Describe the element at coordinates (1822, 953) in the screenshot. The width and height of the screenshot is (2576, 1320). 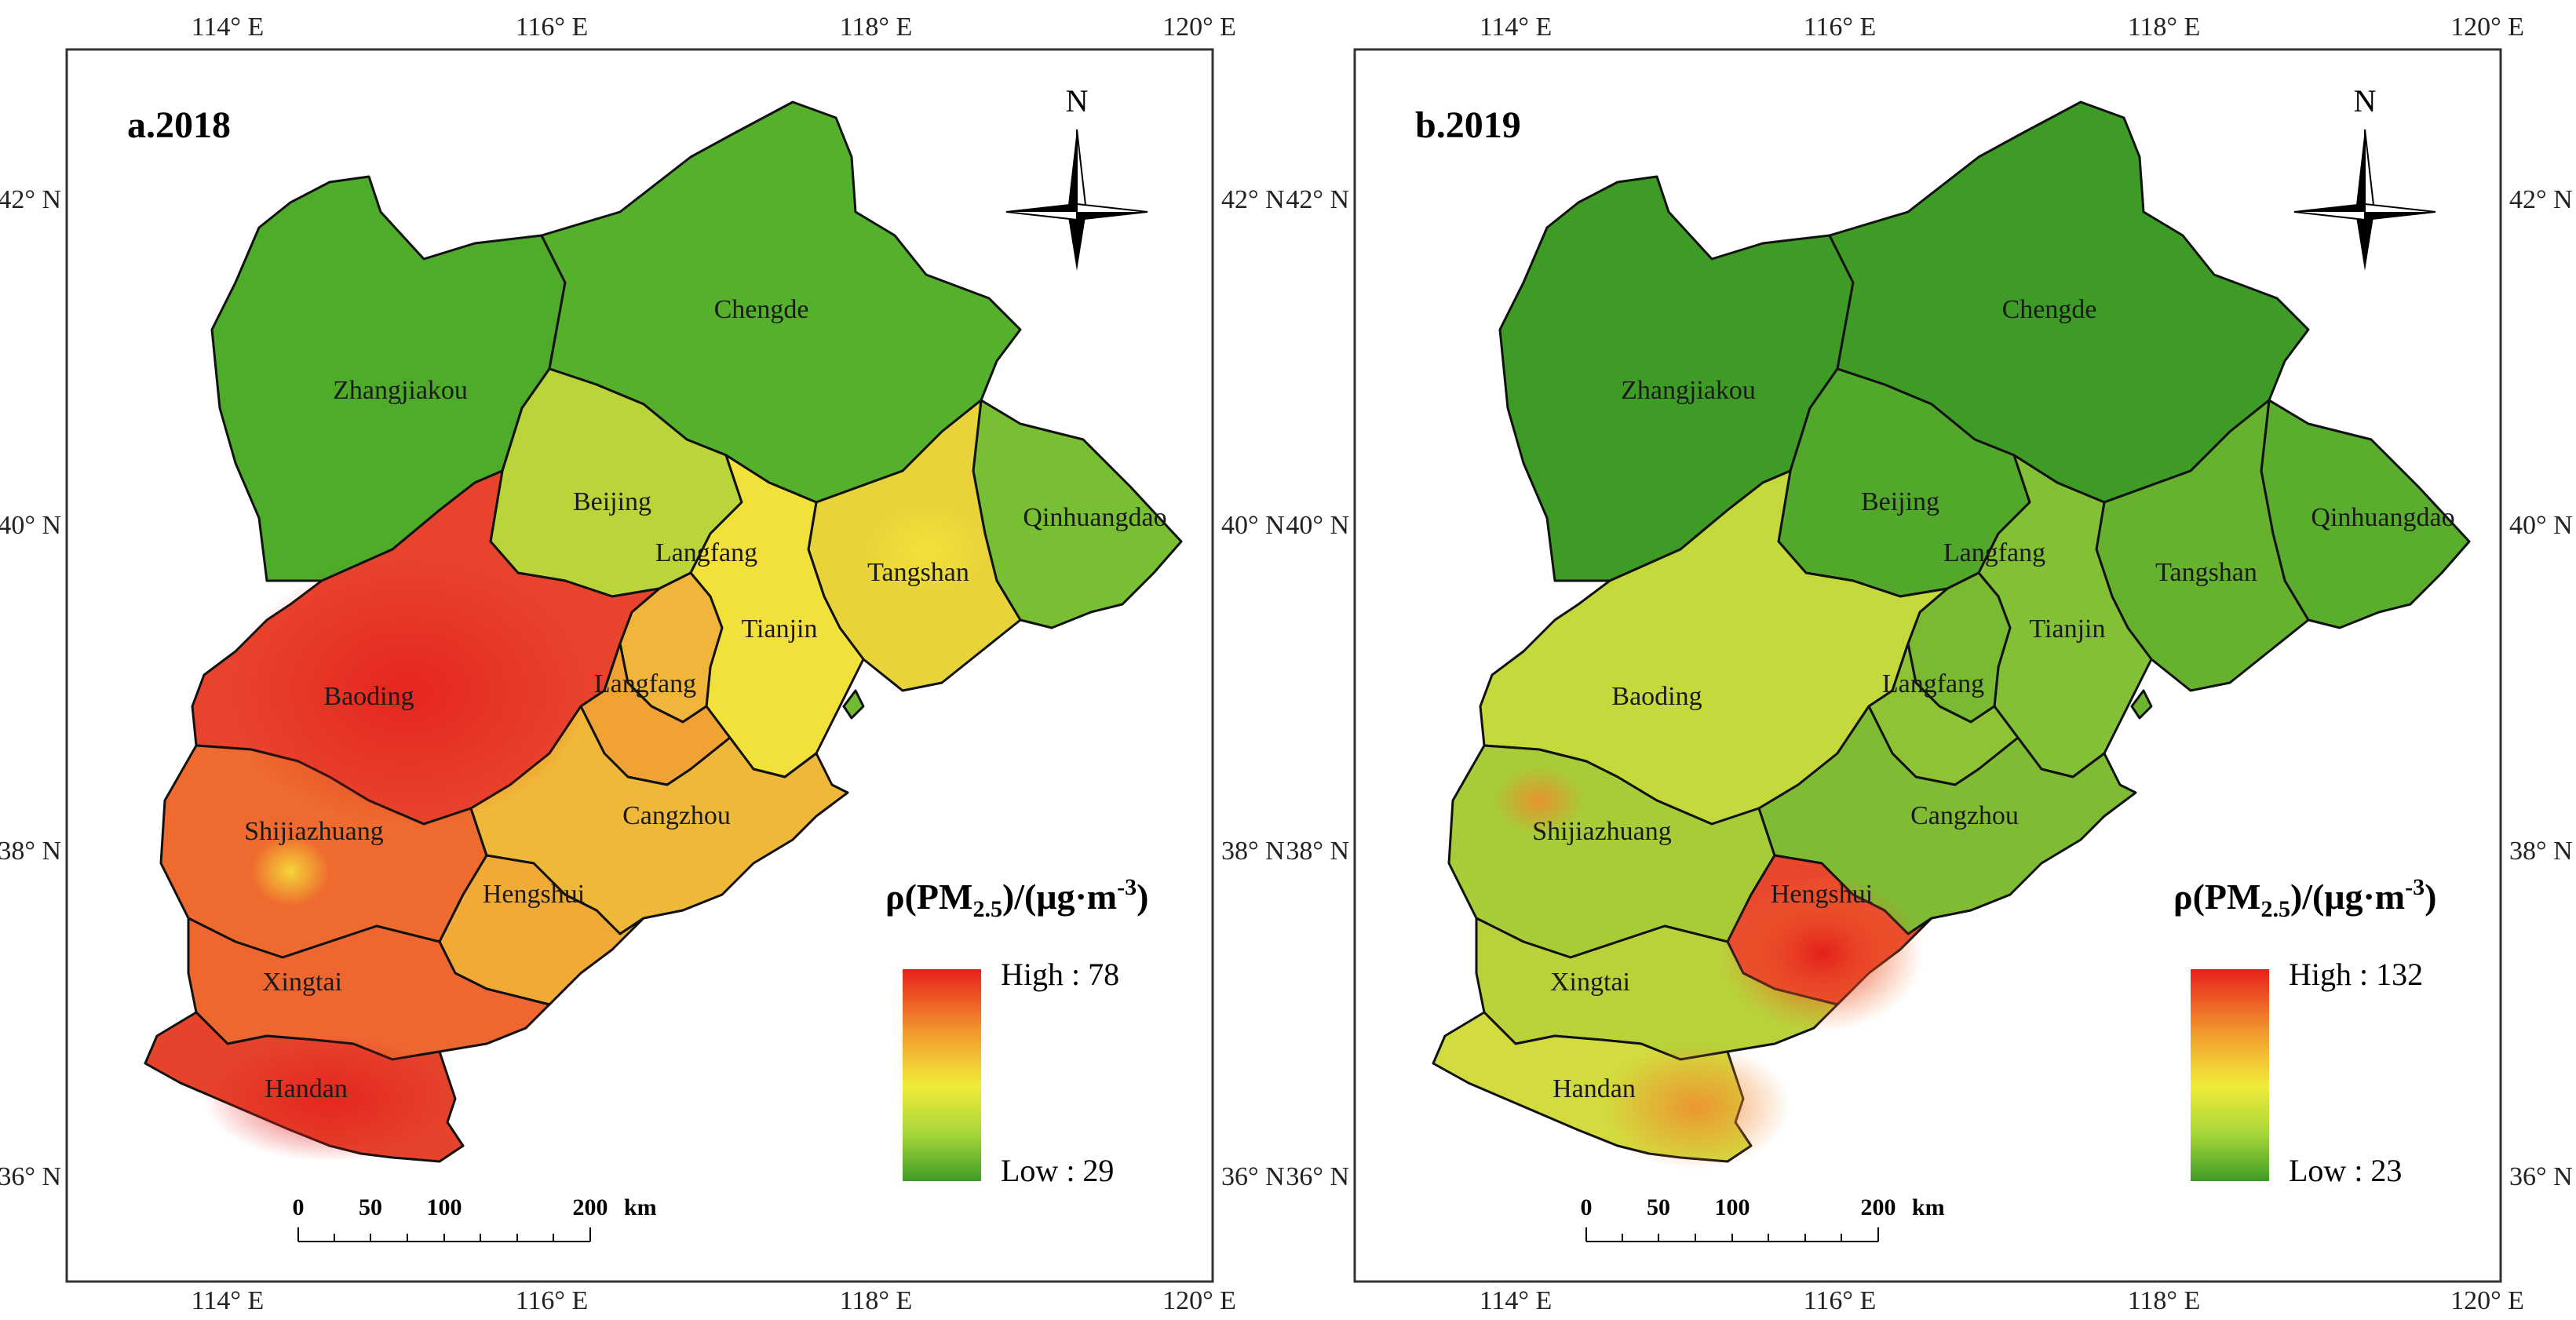
I see `hotspot-hengshui` at that location.